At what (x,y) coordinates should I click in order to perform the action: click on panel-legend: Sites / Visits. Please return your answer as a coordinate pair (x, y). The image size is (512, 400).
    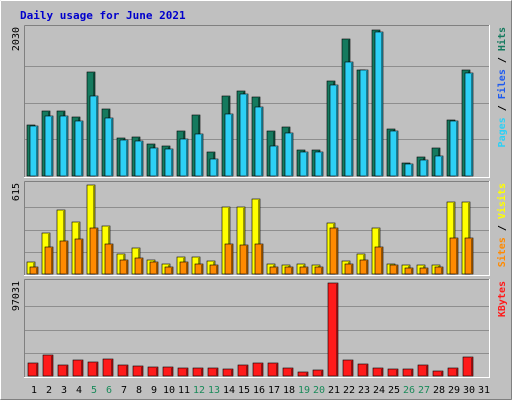
    Looking at the image, I should click on (502, 225).